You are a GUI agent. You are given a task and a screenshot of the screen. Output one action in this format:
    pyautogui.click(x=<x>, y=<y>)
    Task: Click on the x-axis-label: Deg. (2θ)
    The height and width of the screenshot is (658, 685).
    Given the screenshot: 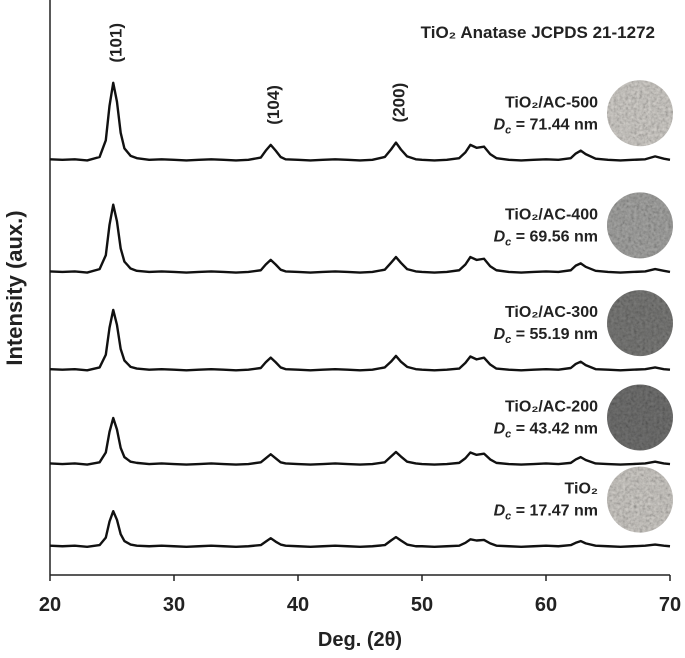 What is the action you would take?
    pyautogui.click(x=360, y=640)
    